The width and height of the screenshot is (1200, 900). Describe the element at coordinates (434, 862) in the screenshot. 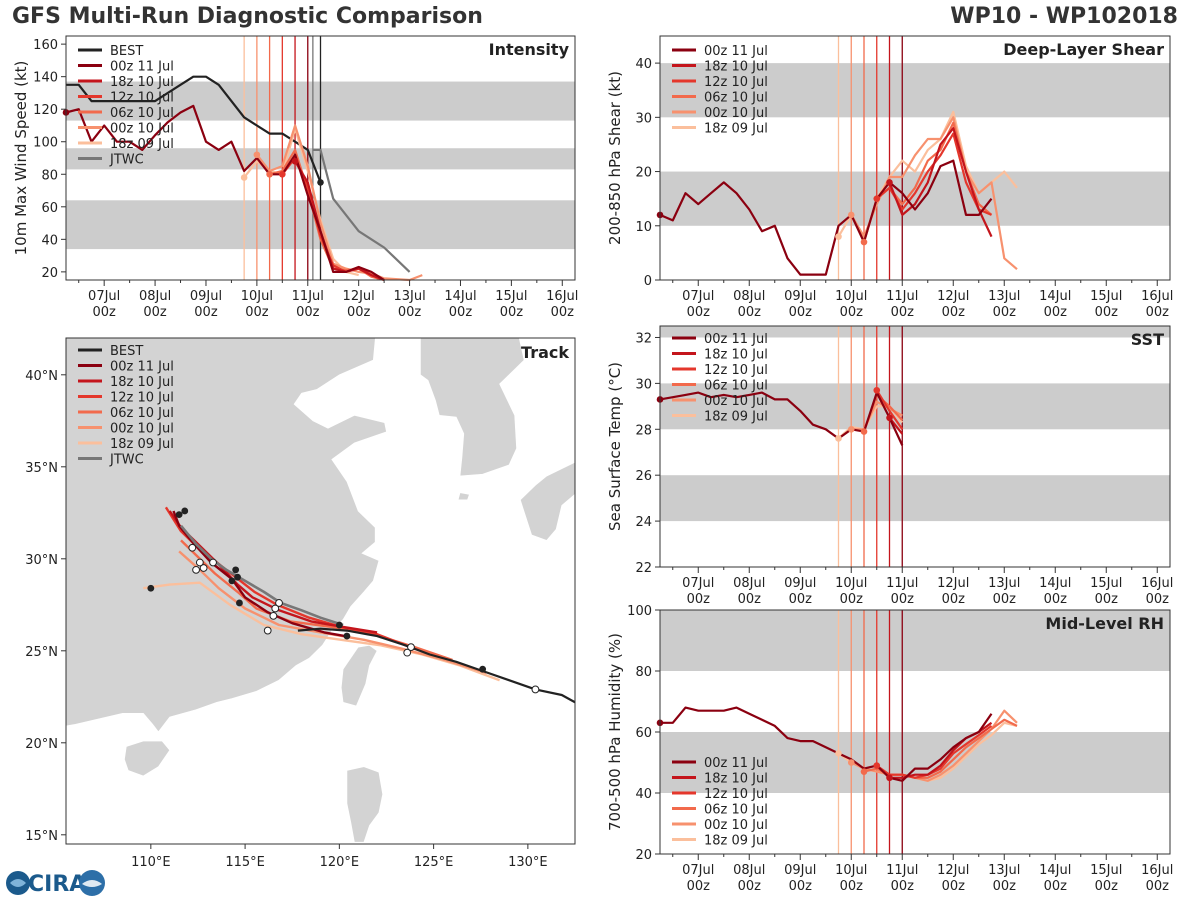

I see `lon-tick-label: 125°E` at that location.